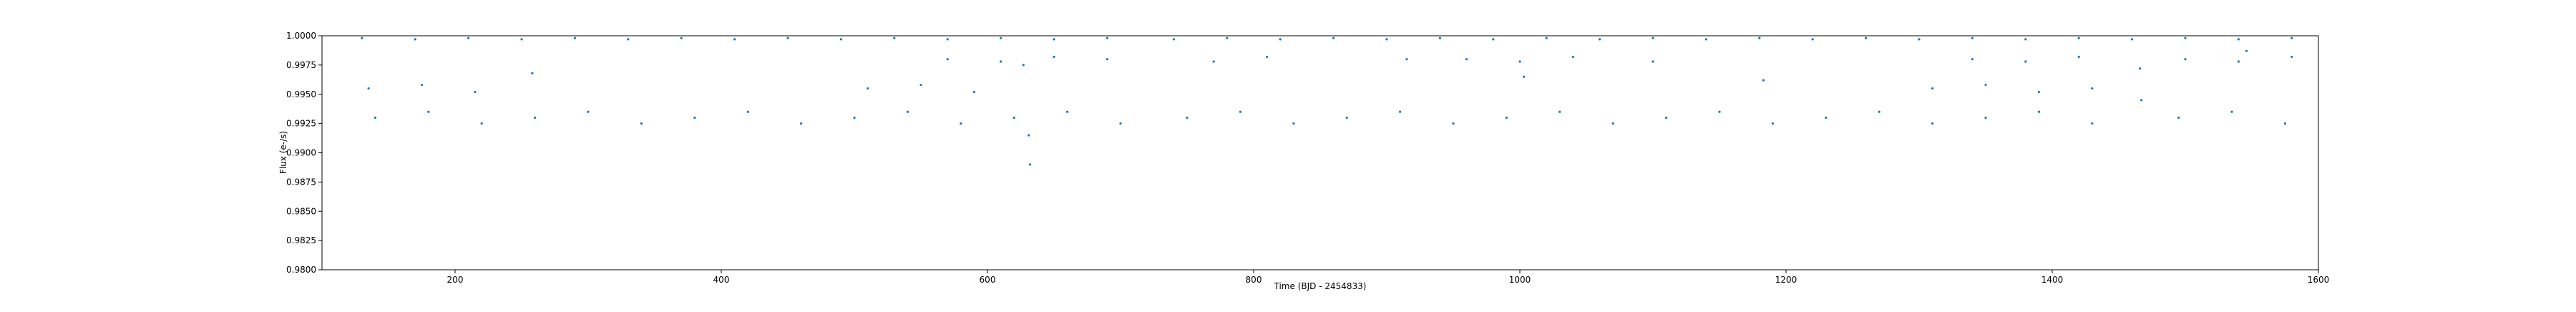 The width and height of the screenshot is (2576, 312). I want to click on x-tick-label: 600, so click(988, 280).